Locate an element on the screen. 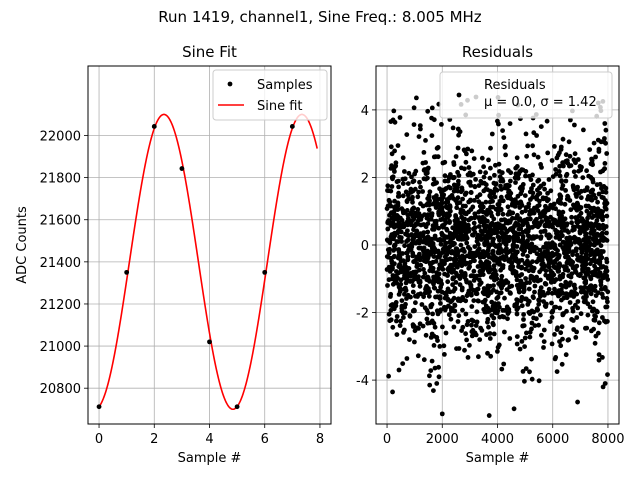  x-axis-label: Sample # is located at coordinates (498, 458).